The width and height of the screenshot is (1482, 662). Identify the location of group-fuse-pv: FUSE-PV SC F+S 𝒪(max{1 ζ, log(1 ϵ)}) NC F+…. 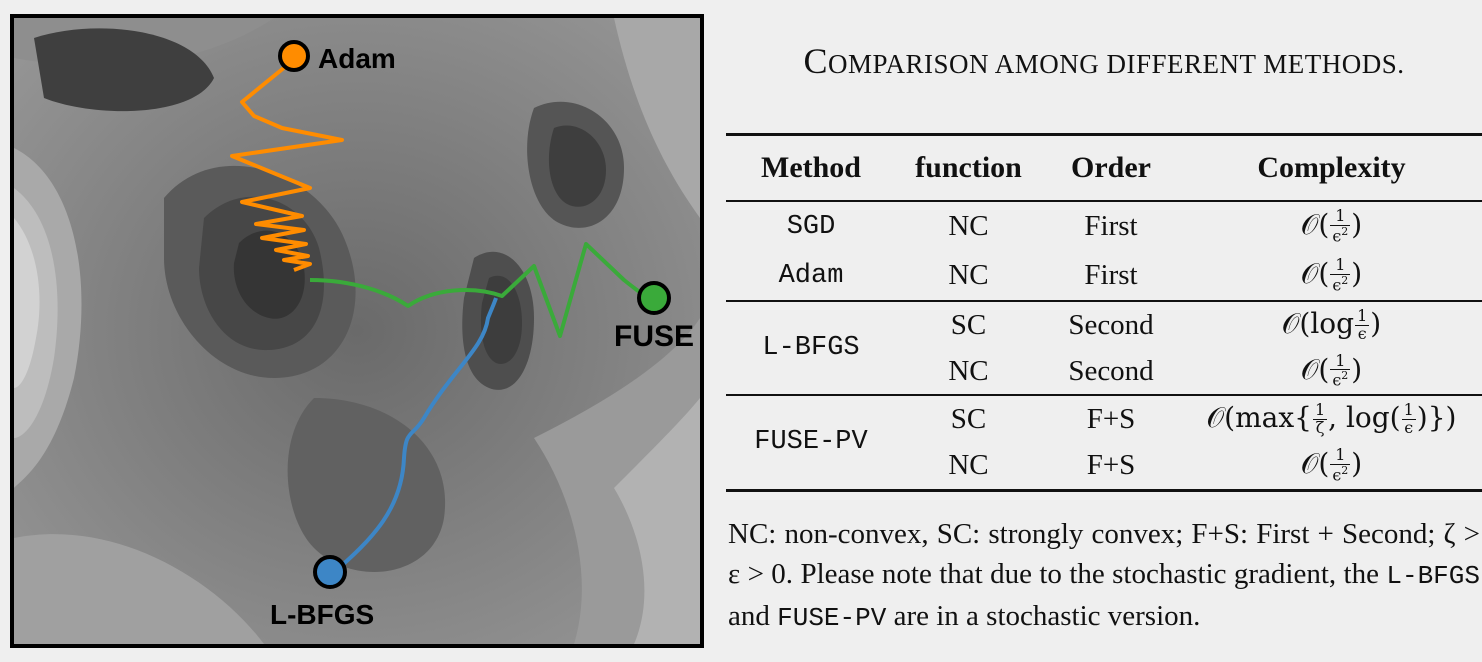
(1104, 442).